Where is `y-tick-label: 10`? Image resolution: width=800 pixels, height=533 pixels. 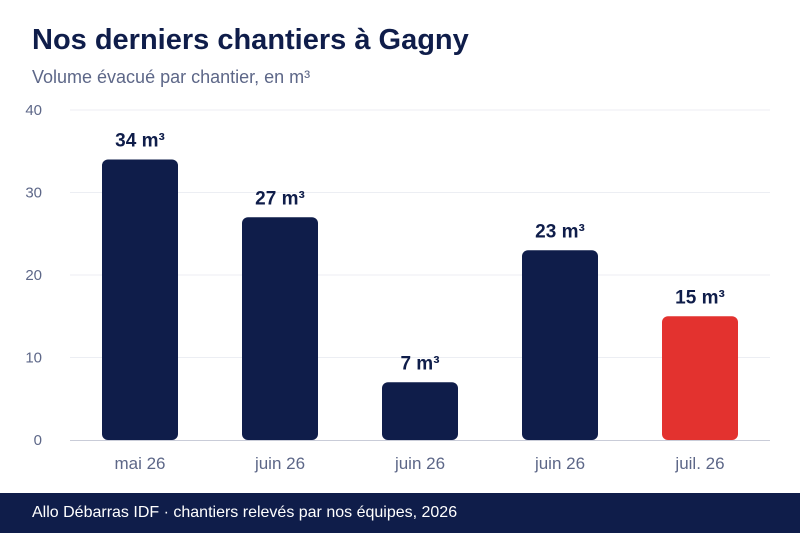 y-tick-label: 10 is located at coordinates (33, 358).